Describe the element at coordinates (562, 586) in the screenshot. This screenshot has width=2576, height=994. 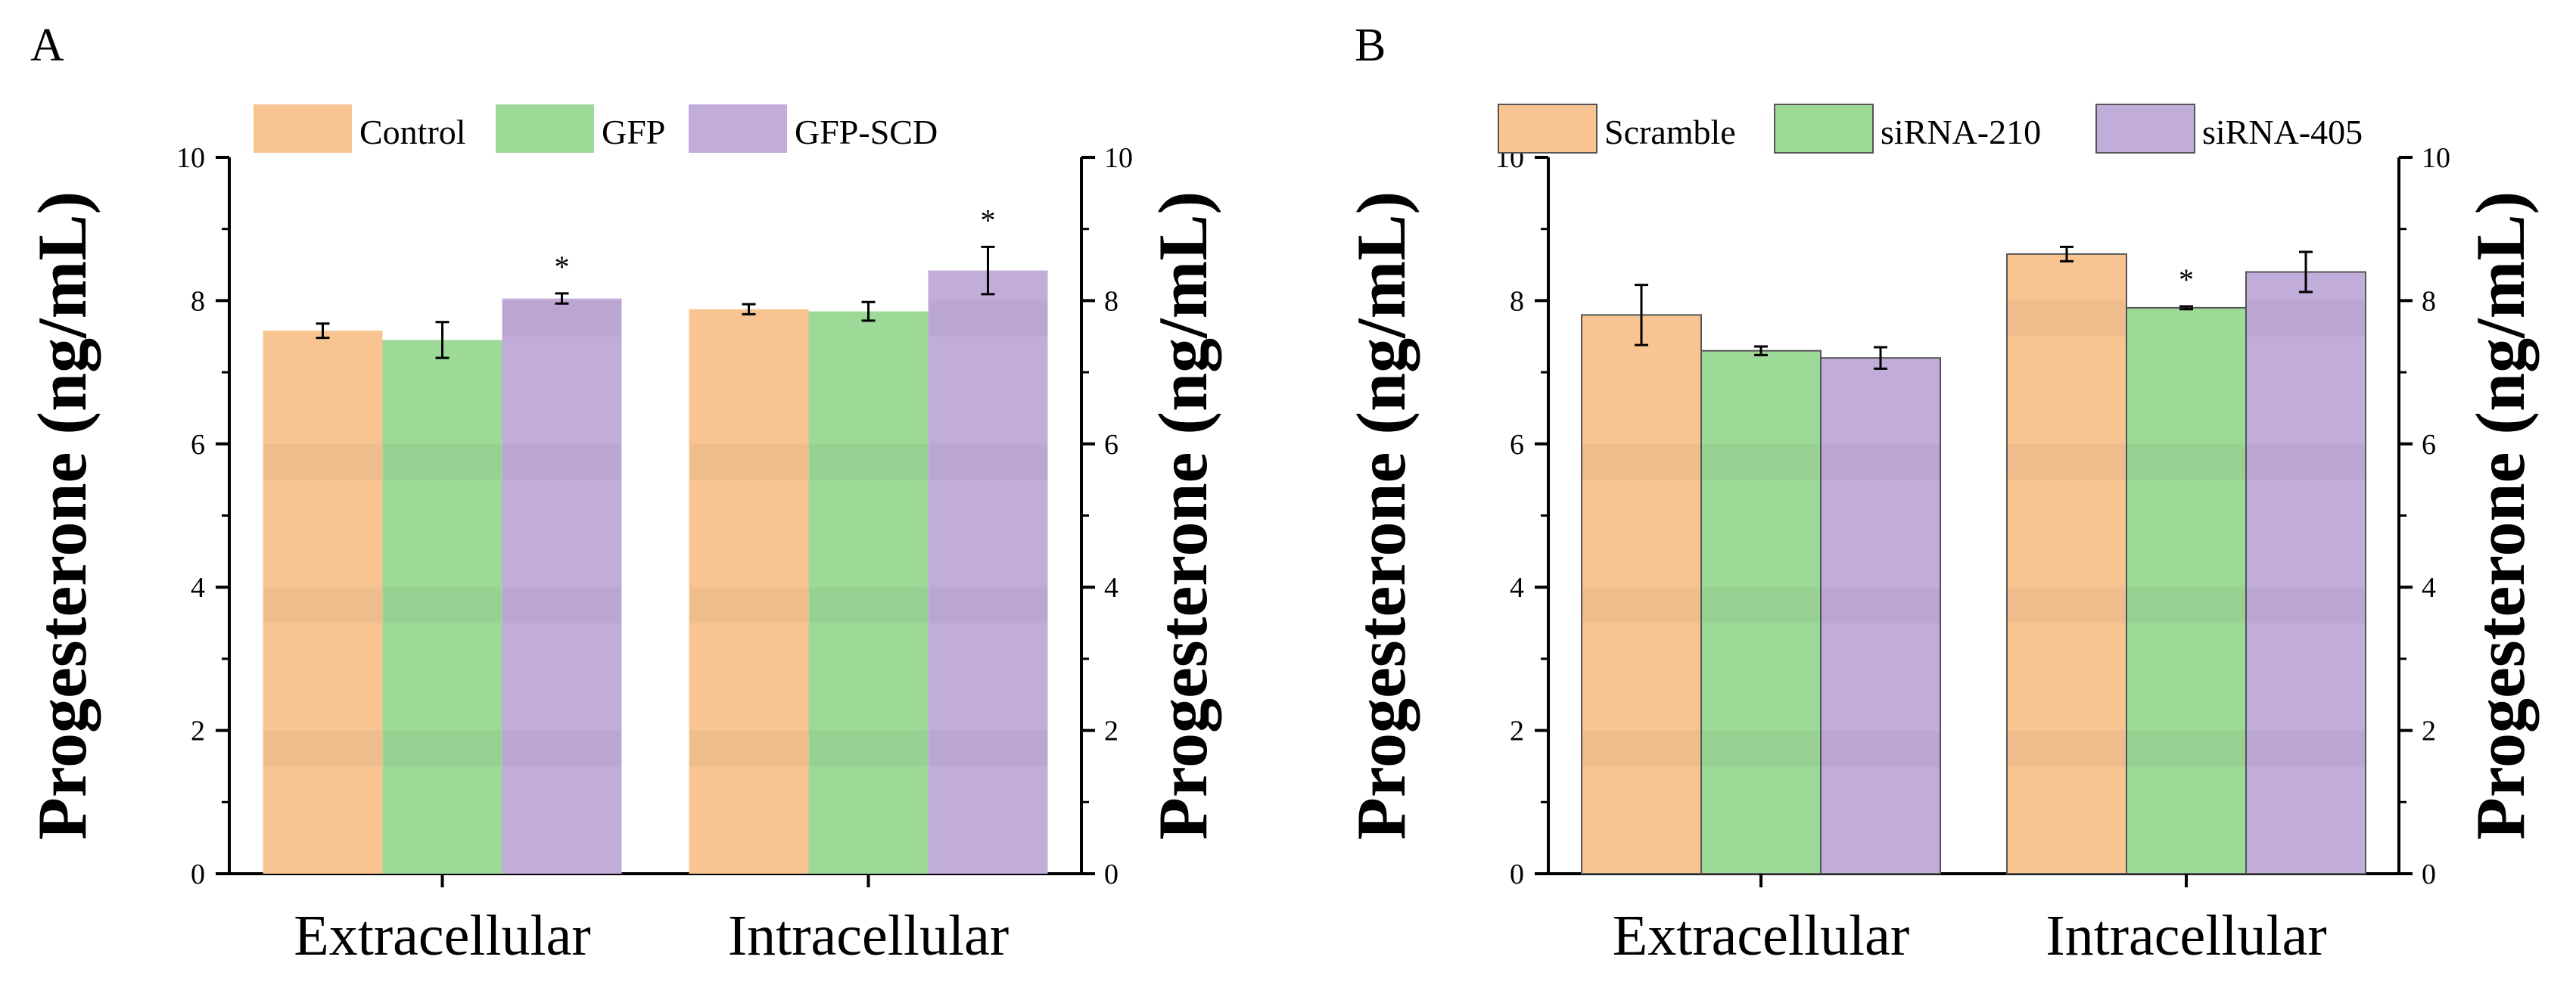
I see `bar-gfp-scd-extracellular` at that location.